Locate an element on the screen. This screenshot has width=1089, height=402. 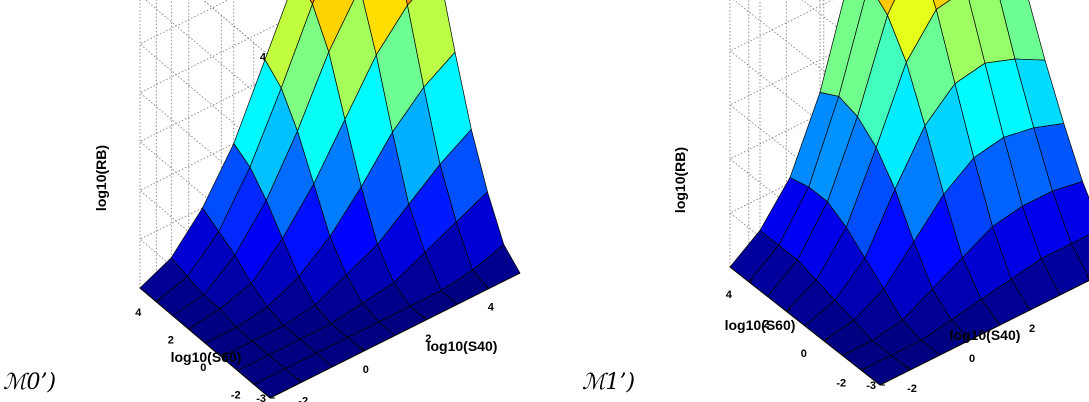
x-axis: -2 0 2 4 log10(S40) is located at coordinates (395, 337).